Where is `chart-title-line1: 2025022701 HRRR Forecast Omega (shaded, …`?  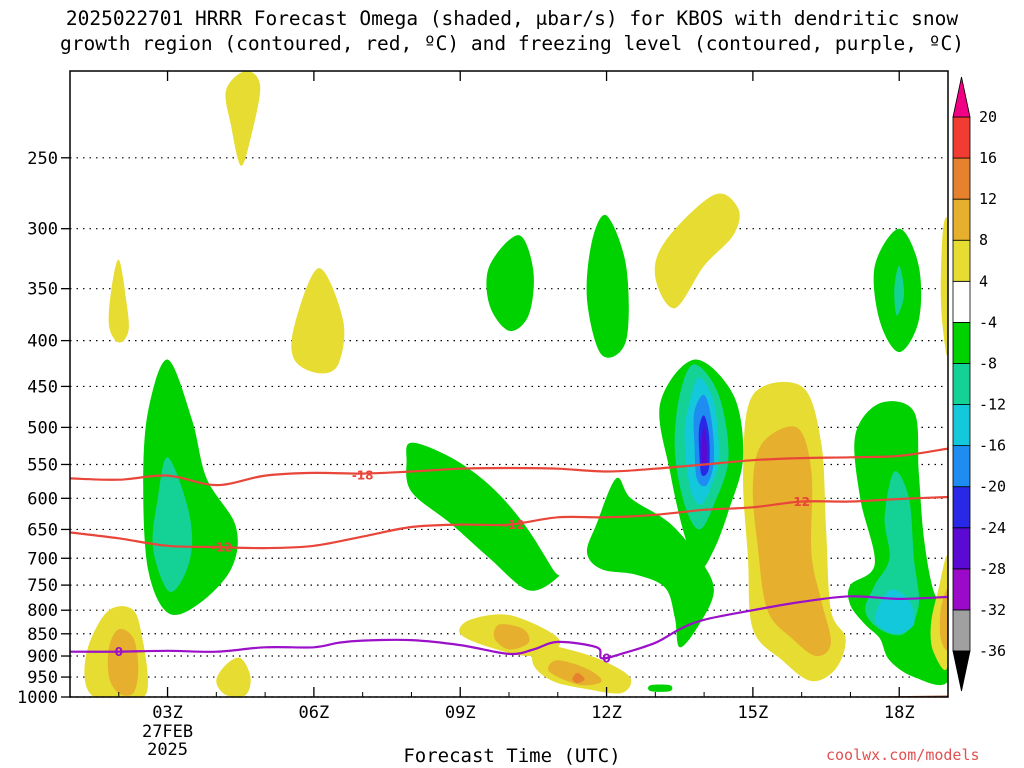 chart-title-line1: 2025022701 HRRR Forecast Omega (shaded, … is located at coordinates (512, 18).